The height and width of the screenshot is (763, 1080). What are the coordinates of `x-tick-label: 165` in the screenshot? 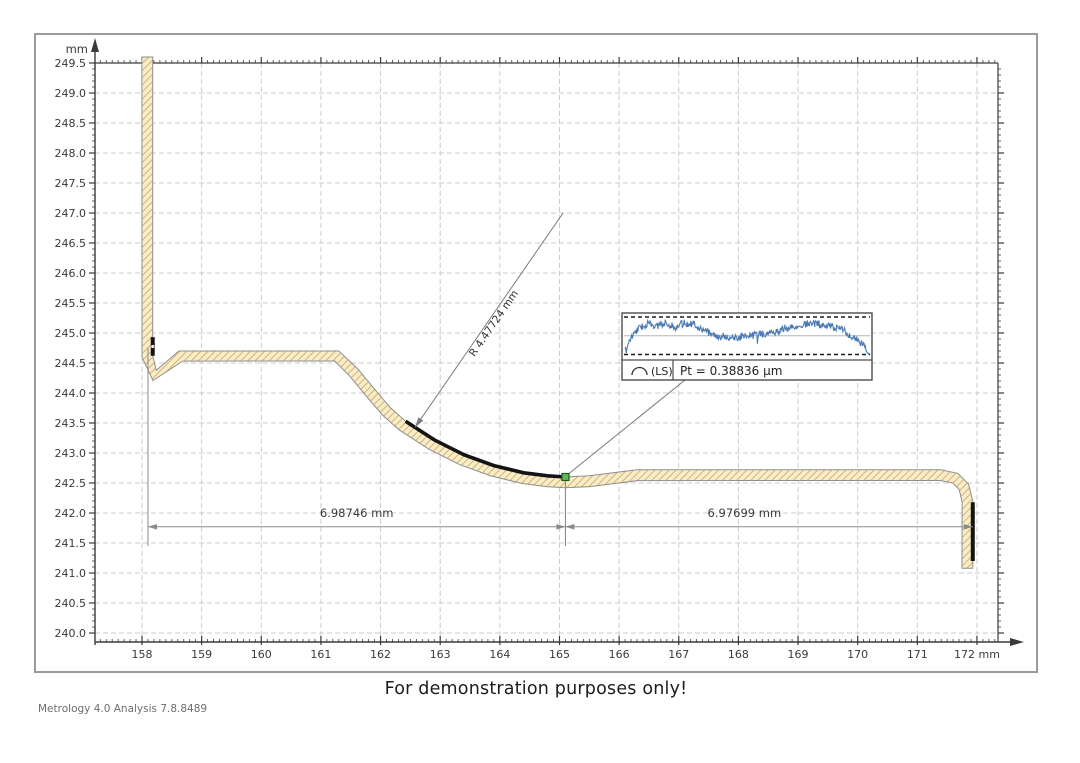 It's located at (559, 654).